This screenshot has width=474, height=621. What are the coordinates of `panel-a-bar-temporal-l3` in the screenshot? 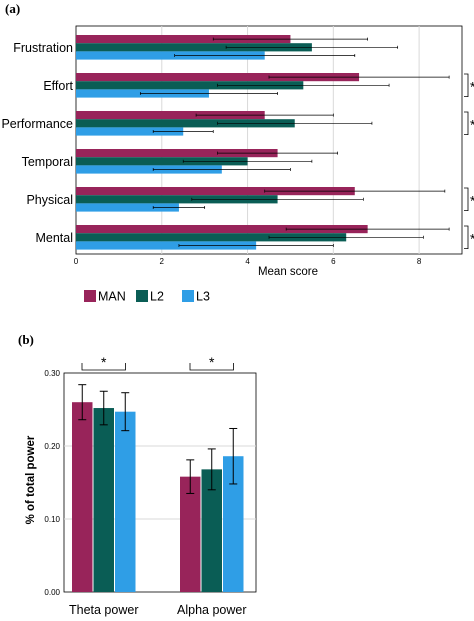 It's located at (149, 169).